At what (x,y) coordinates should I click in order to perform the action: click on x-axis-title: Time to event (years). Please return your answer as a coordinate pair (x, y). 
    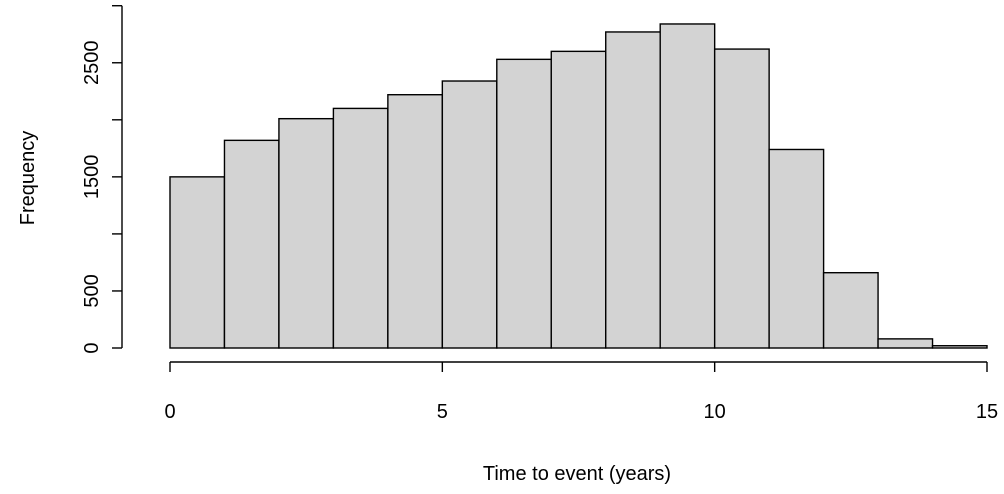
    Looking at the image, I should click on (577, 474).